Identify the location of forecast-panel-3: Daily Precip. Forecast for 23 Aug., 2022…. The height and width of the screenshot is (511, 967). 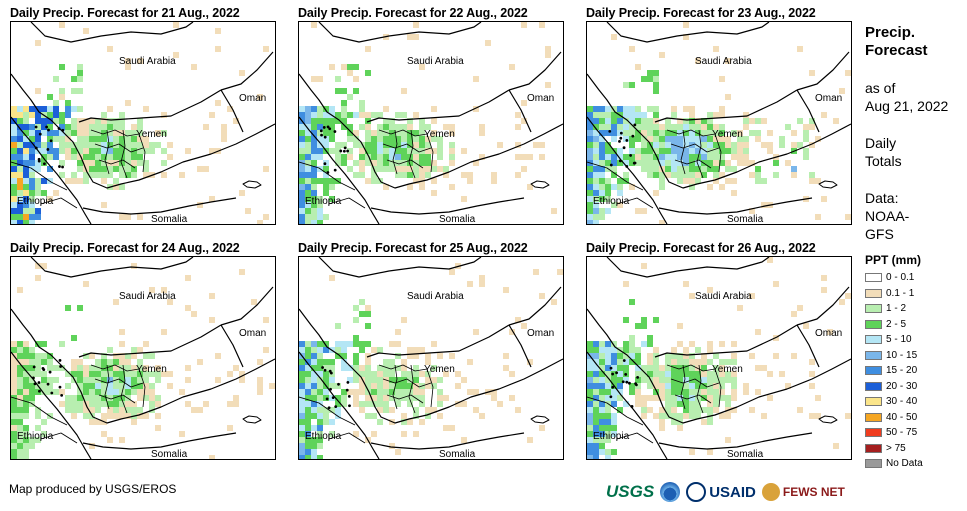
(719, 122).